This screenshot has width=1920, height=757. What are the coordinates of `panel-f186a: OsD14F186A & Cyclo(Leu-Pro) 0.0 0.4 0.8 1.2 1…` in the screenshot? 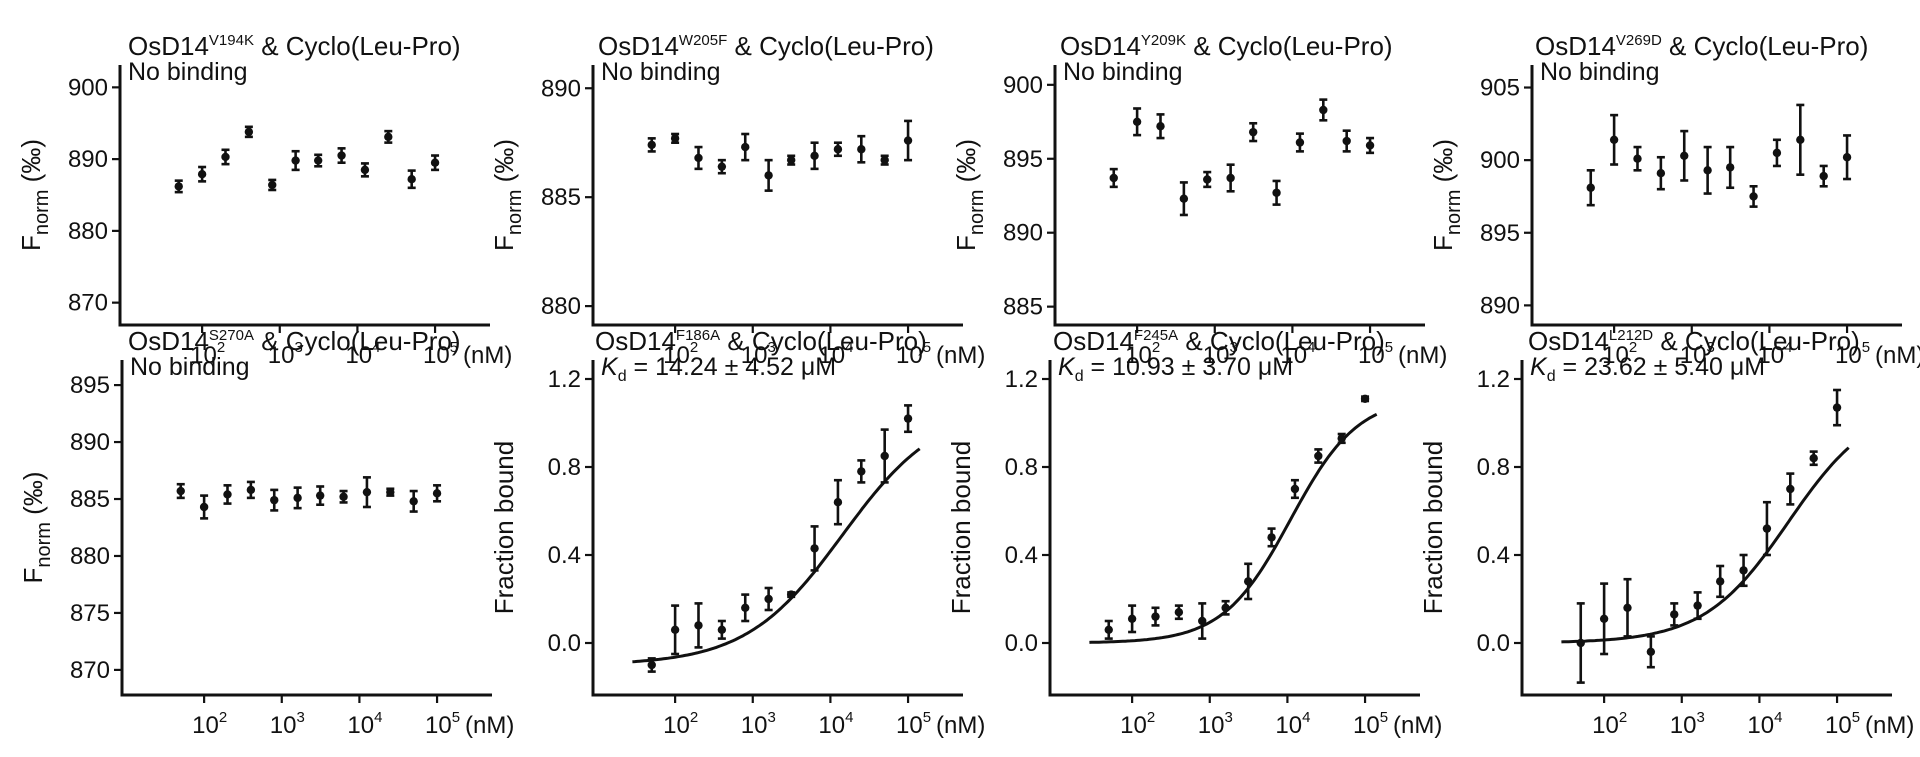 It's located at (737, 532).